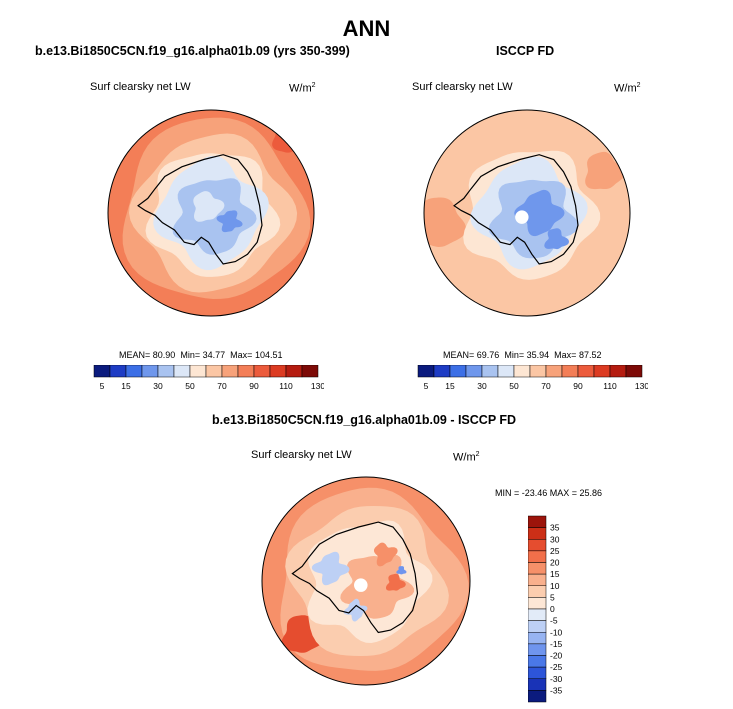  Describe the element at coordinates (555, 563) in the screenshot. I see `diff-colorbar-tick-20: 20` at that location.